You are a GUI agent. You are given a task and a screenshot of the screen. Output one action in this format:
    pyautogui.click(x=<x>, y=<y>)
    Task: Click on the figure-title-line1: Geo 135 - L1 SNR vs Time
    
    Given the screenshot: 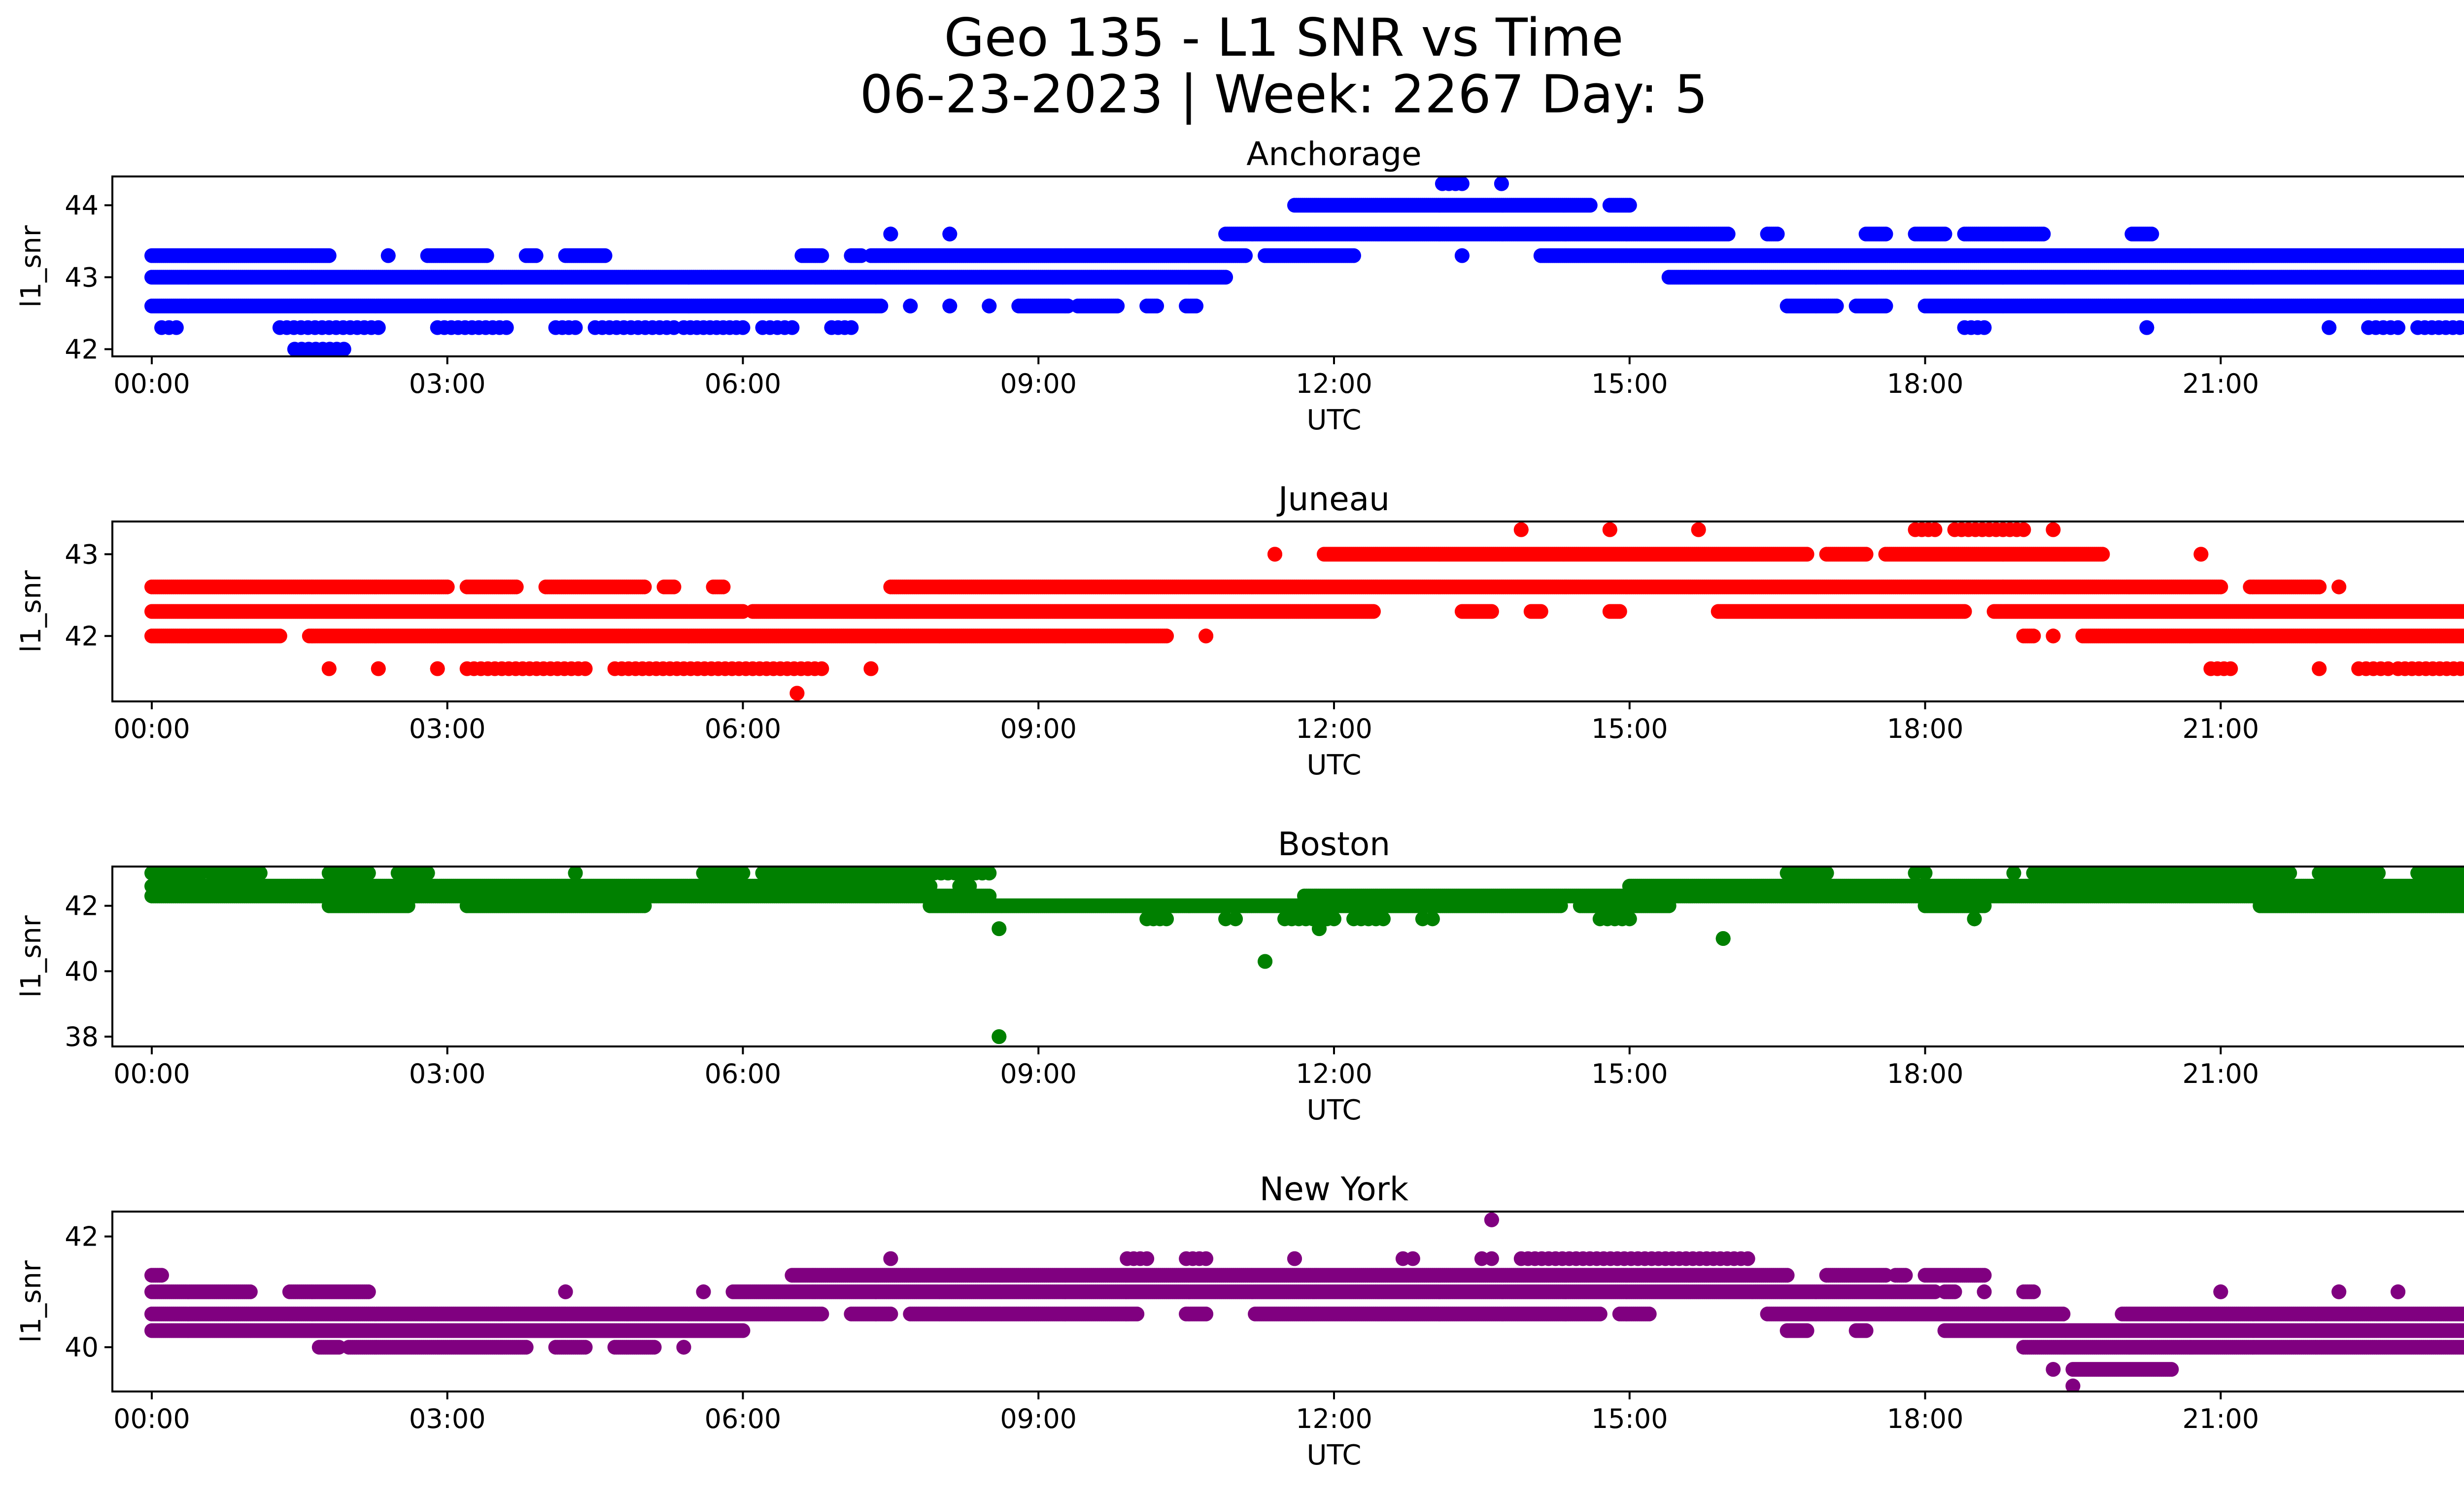 What is the action you would take?
    pyautogui.click(x=1283, y=37)
    